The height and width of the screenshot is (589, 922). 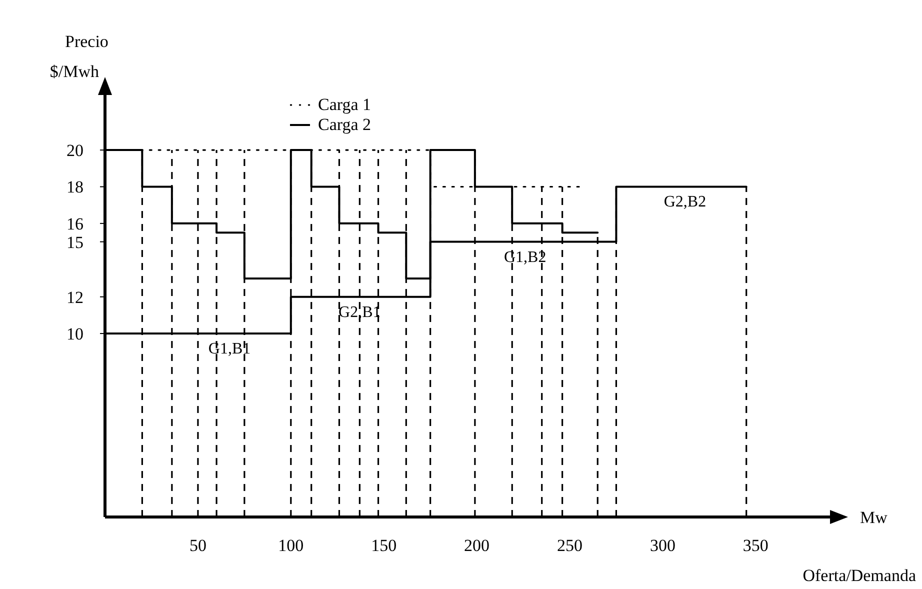 I want to click on annotation: G2,B1, so click(x=359, y=312).